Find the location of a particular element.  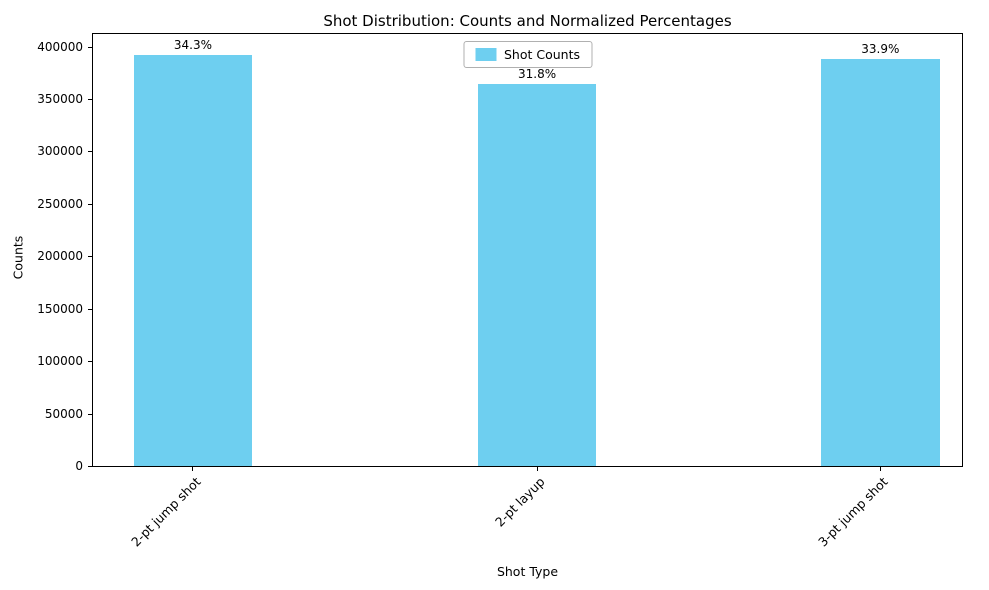

y-tick-label: 200000 is located at coordinates (60, 256).